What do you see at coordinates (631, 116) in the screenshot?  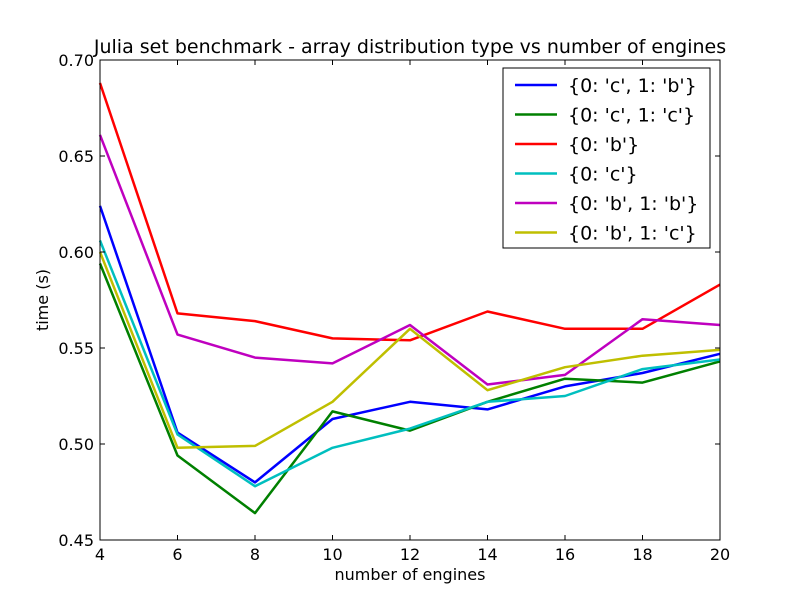 I see `legend-label-1: {0: 'c', 1: 'c'}` at bounding box center [631, 116].